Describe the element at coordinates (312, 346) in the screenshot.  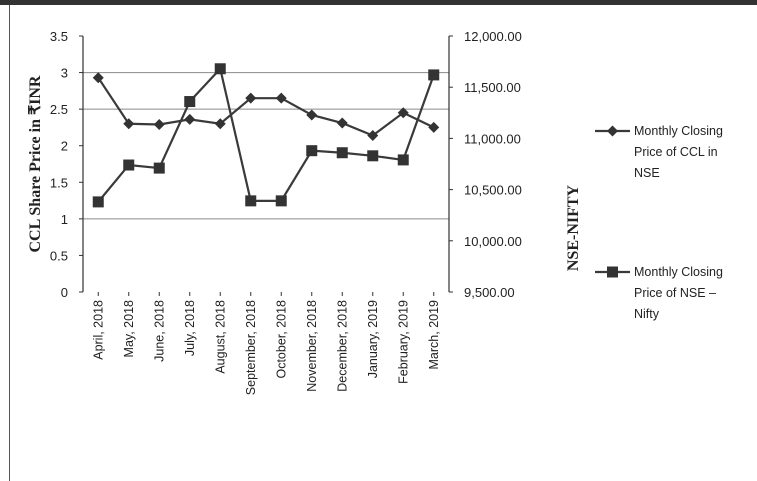
I see `x-tick-label: November, 2018` at that location.